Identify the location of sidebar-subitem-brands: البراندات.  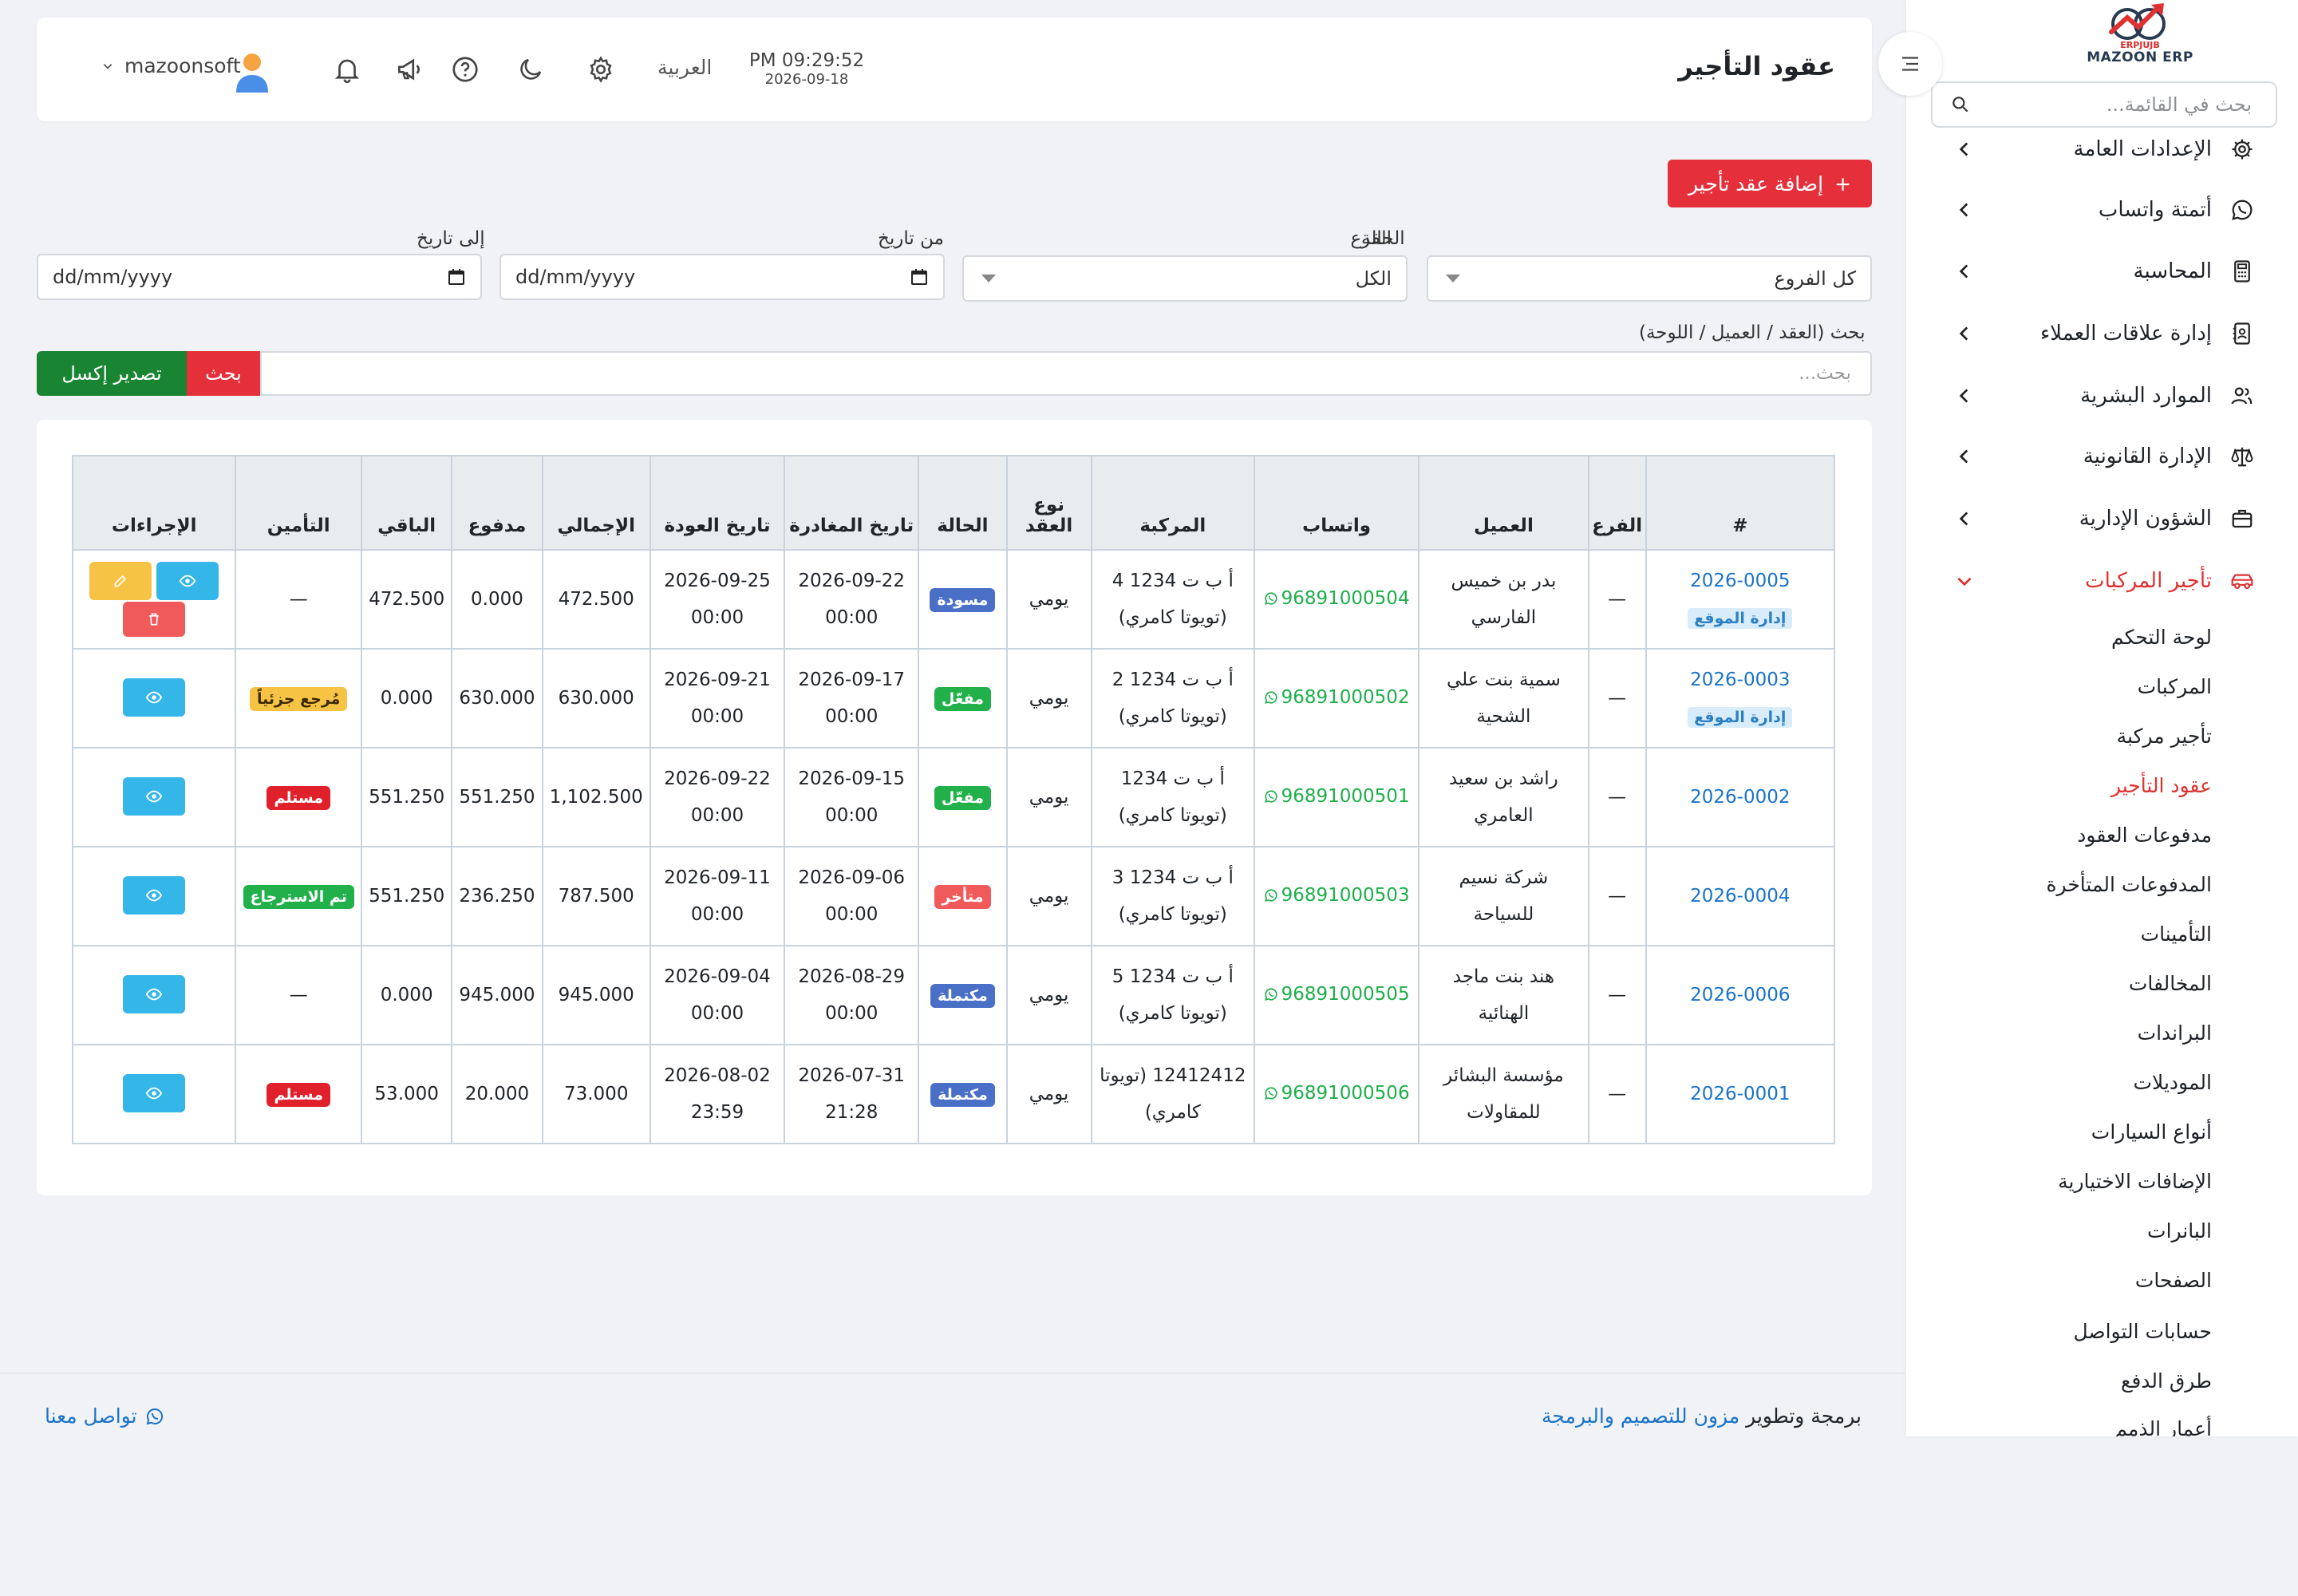
(2175, 1033).